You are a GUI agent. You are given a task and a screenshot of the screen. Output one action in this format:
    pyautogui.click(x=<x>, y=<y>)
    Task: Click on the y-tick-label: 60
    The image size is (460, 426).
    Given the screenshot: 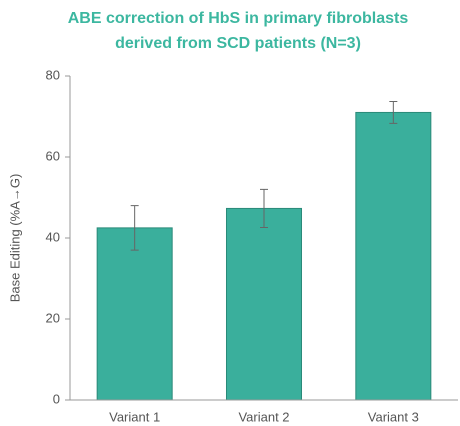 What is the action you would take?
    pyautogui.click(x=53, y=155)
    